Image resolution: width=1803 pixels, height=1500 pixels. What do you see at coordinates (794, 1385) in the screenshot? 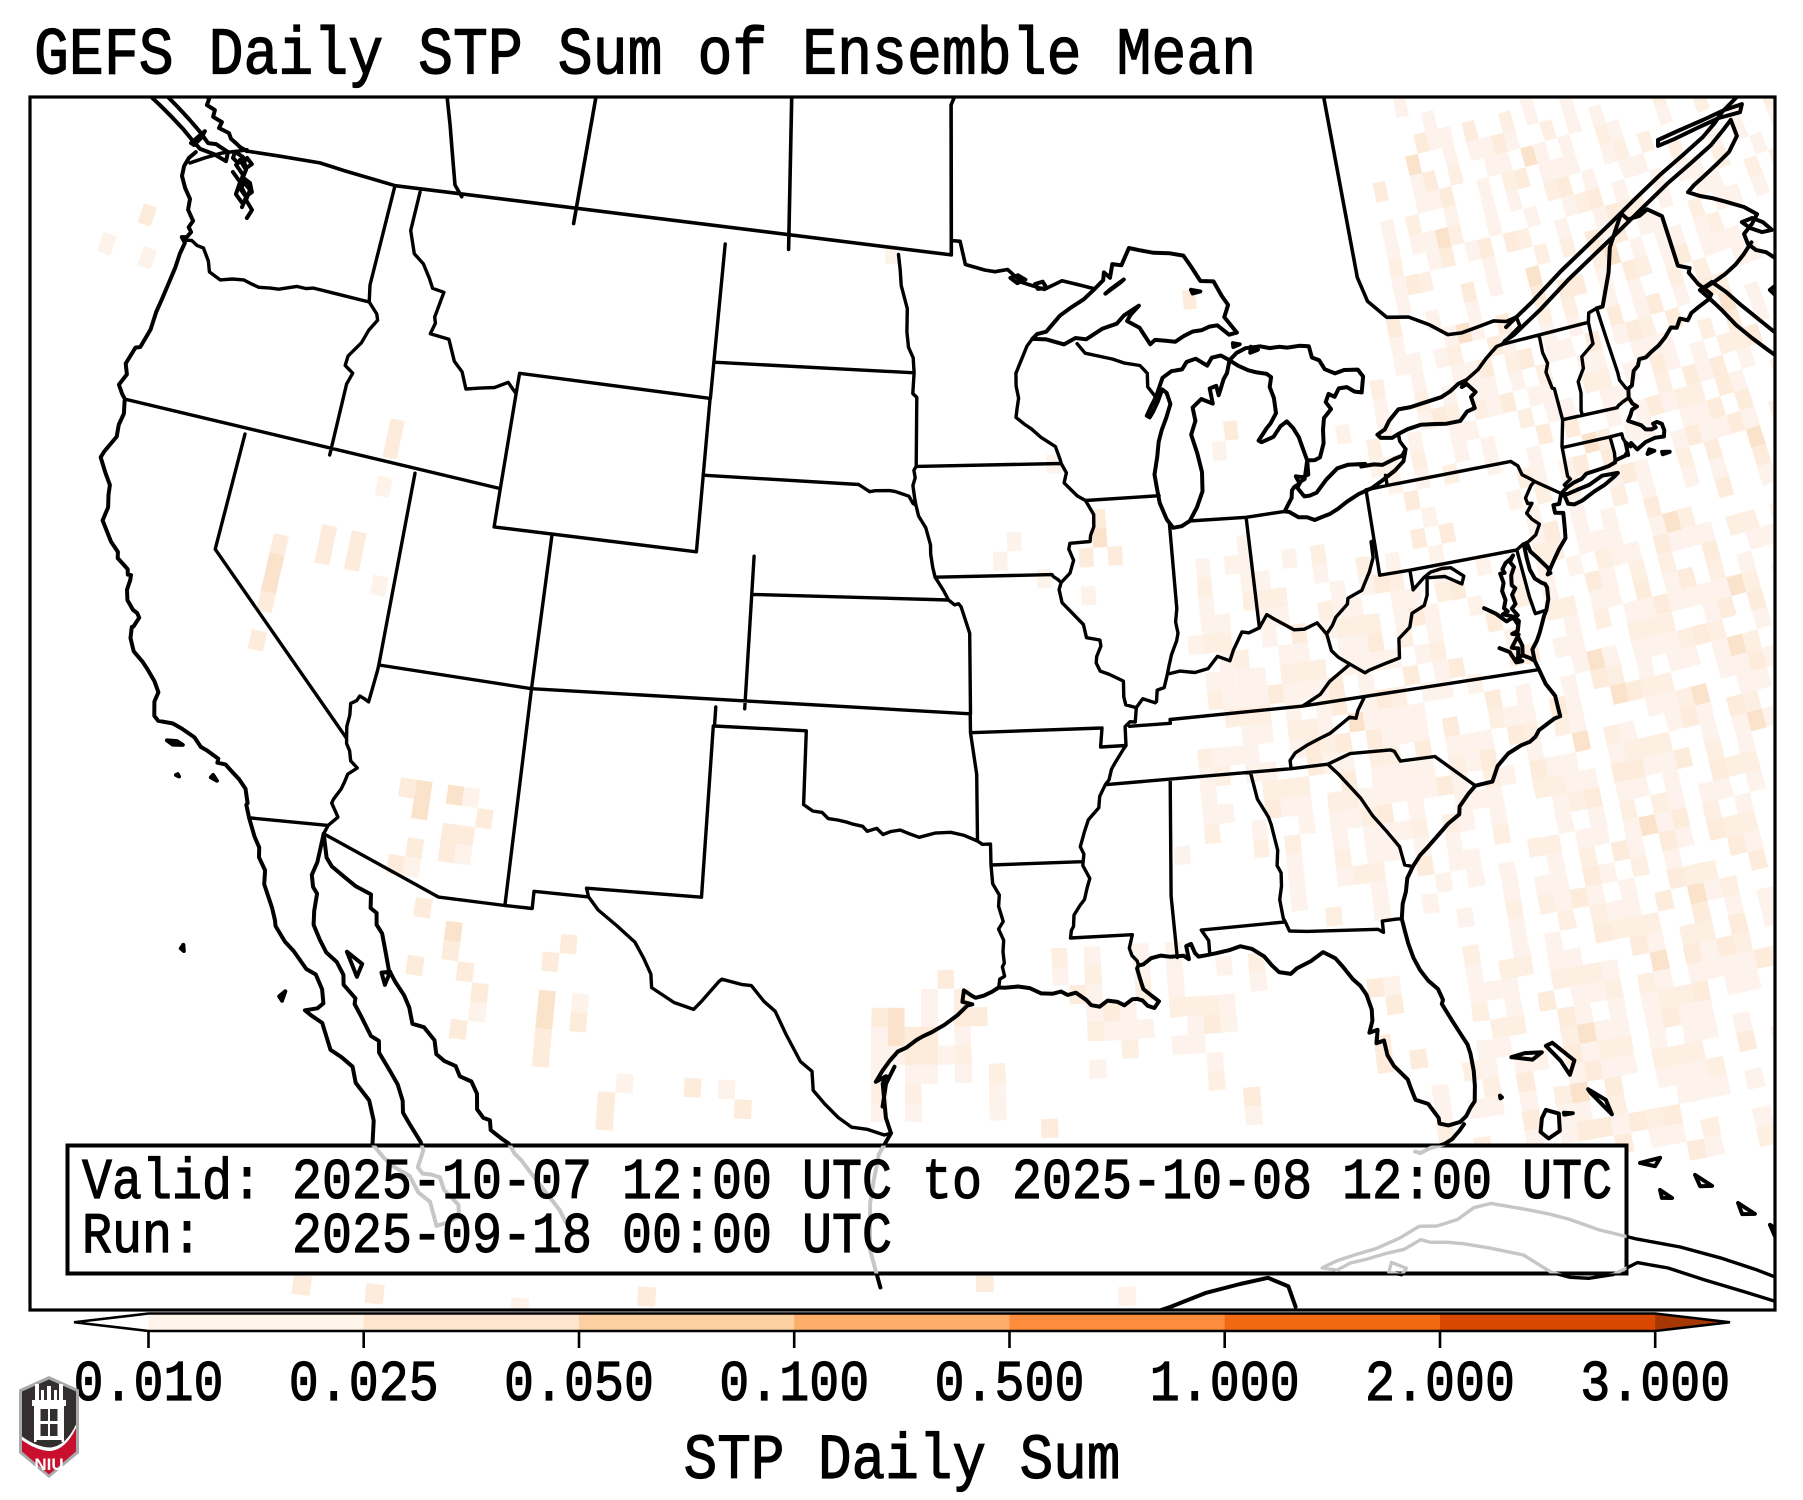
I see `svg-text: 0.100` at bounding box center [794, 1385].